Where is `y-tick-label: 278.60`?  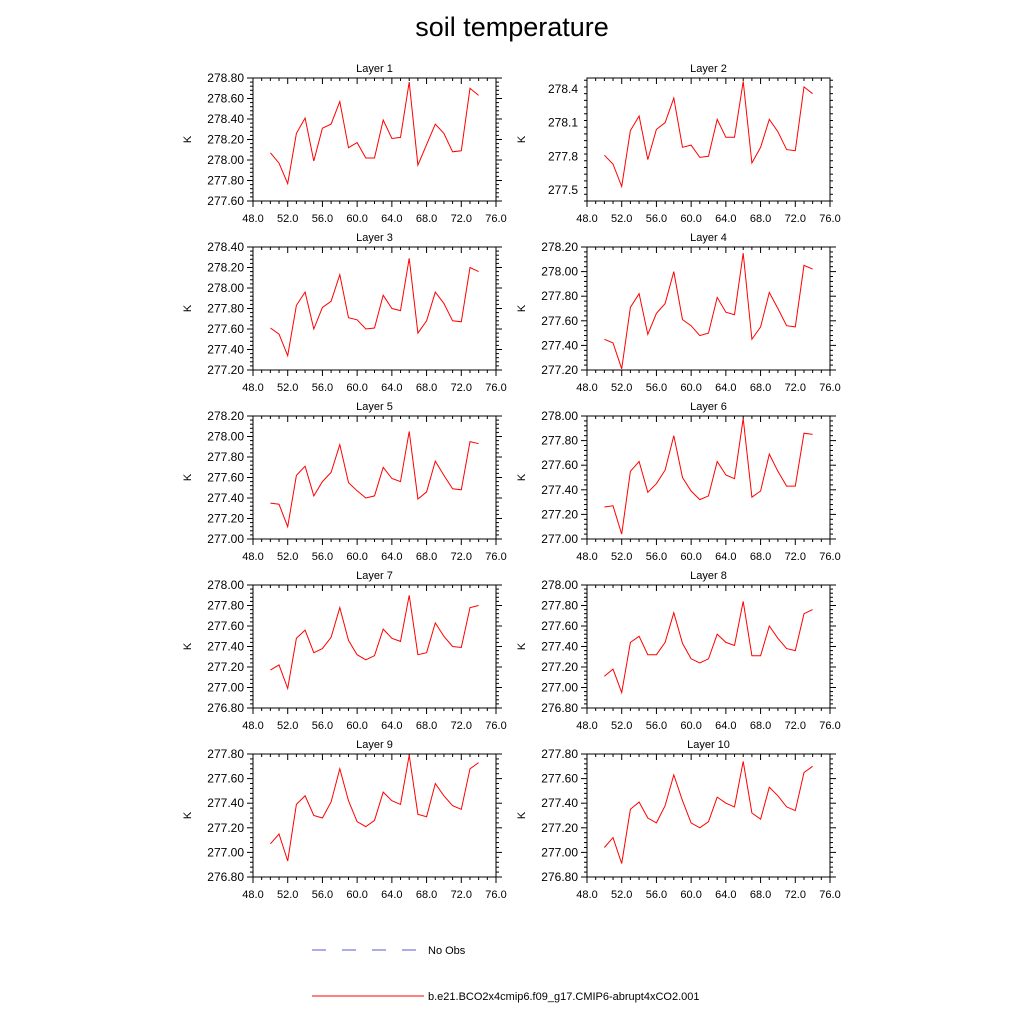
y-tick-label: 278.60 is located at coordinates (225, 99).